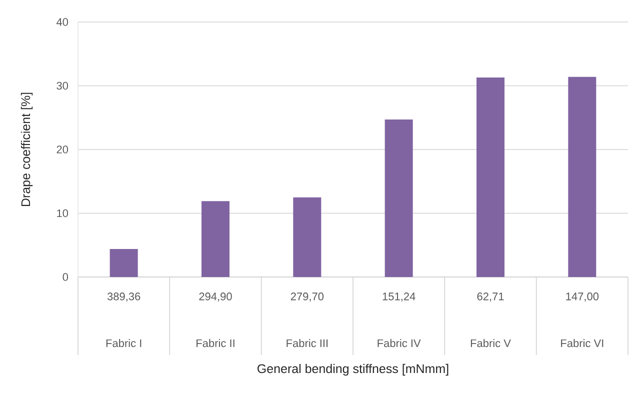 This screenshot has height=405, width=632. Describe the element at coordinates (123, 297) in the screenshot. I see `x-tick-label: 389,36` at that location.